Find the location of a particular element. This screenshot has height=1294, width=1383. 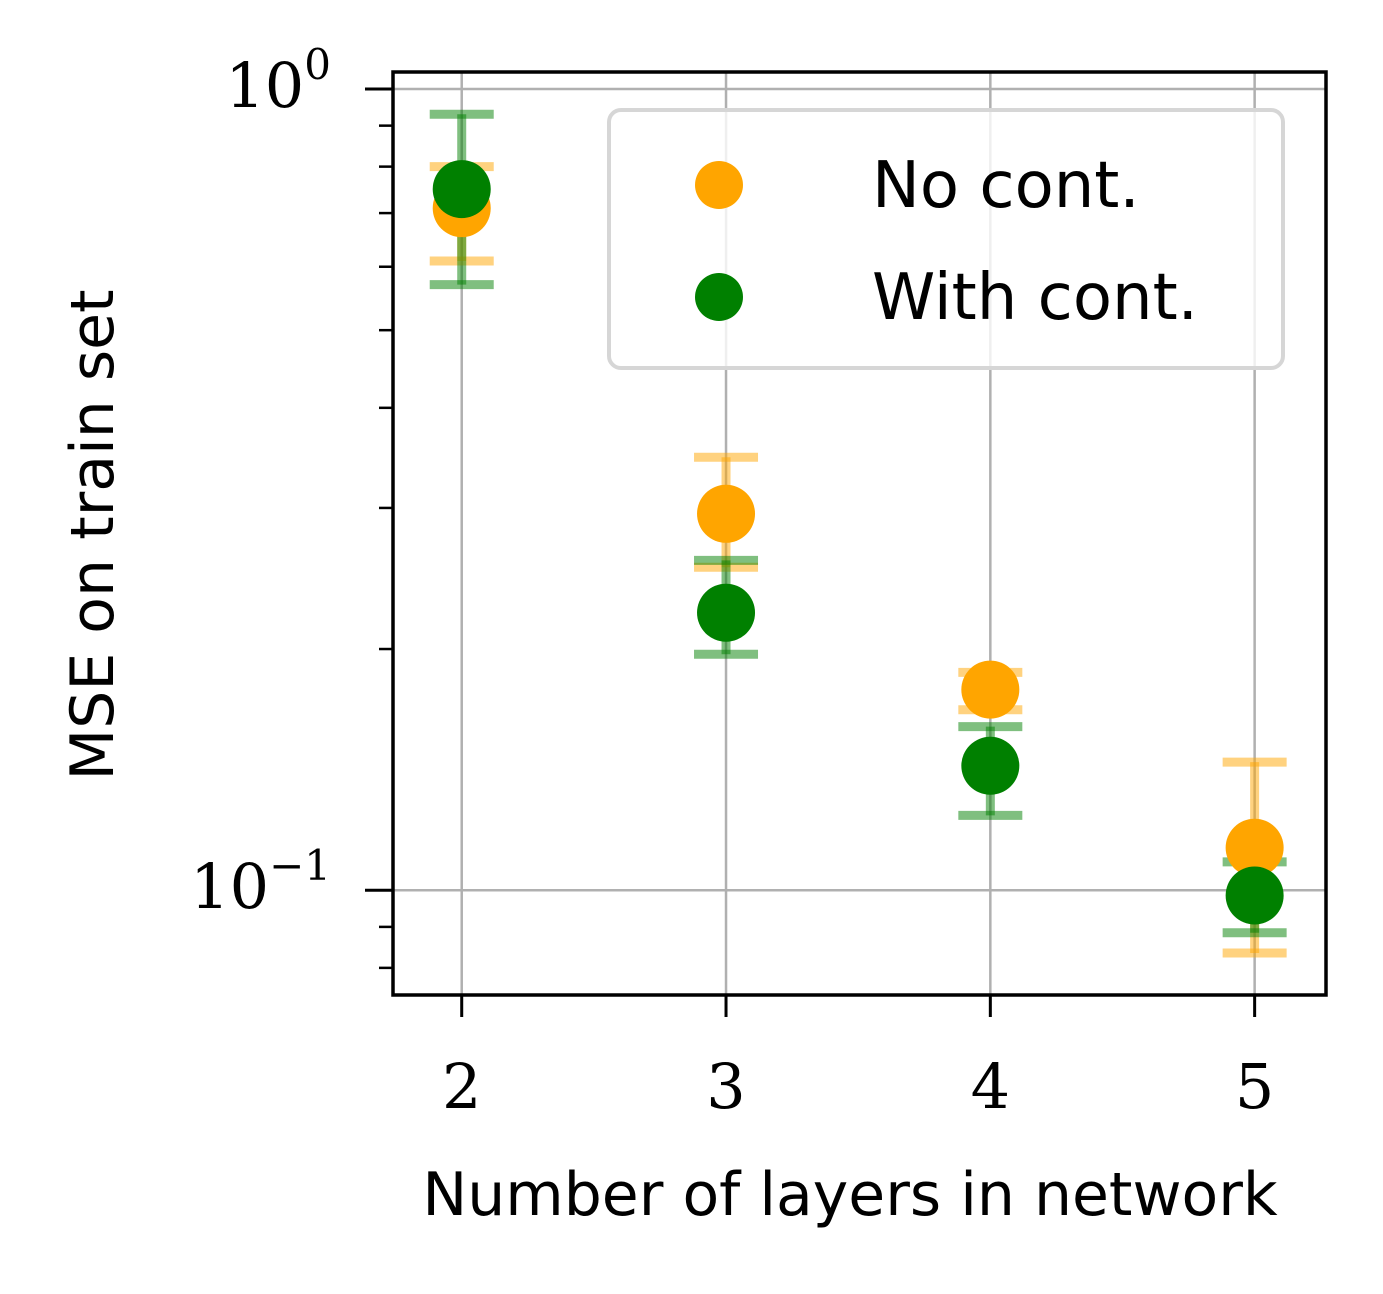

y-tick-label: 10⁻¹ is located at coordinates (260, 882).